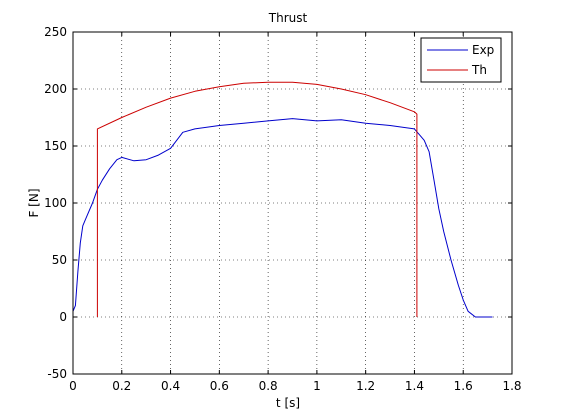  What do you see at coordinates (121, 386) in the screenshot?
I see `x-tick-label: 0.2` at bounding box center [121, 386].